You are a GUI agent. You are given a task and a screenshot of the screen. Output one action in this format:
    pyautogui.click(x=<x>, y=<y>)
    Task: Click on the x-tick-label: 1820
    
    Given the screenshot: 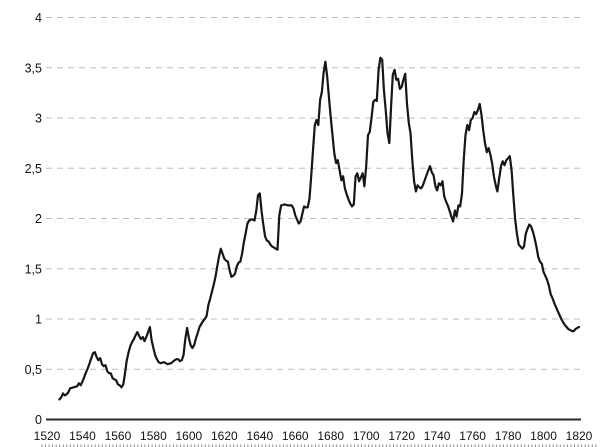 What is the action you would take?
    pyautogui.click(x=579, y=436)
    